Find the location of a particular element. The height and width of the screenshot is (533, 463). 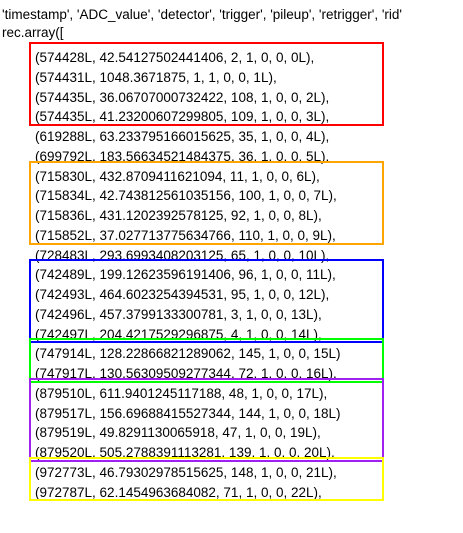

group-purple-box is located at coordinates (206, 420).